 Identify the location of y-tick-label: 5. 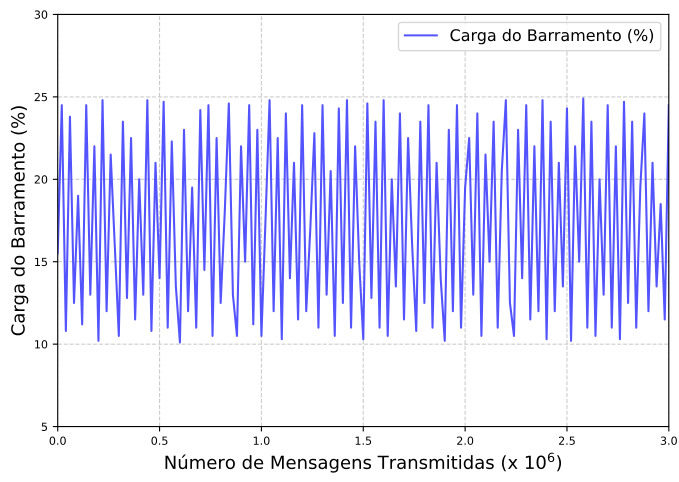
(45, 426).